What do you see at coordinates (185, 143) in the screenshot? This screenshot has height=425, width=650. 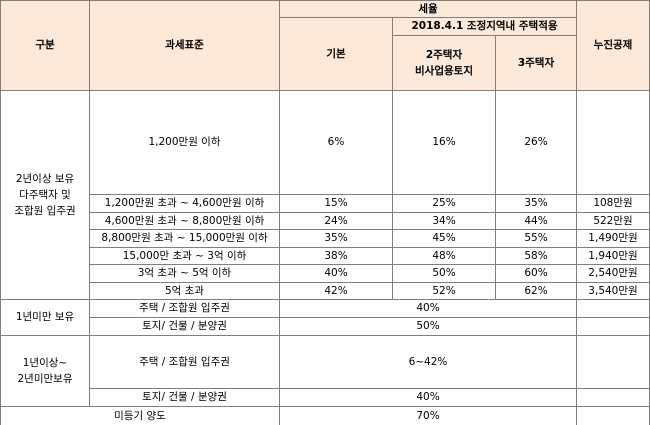 I see `tax-base-cell: 1,200만원 이하` at bounding box center [185, 143].